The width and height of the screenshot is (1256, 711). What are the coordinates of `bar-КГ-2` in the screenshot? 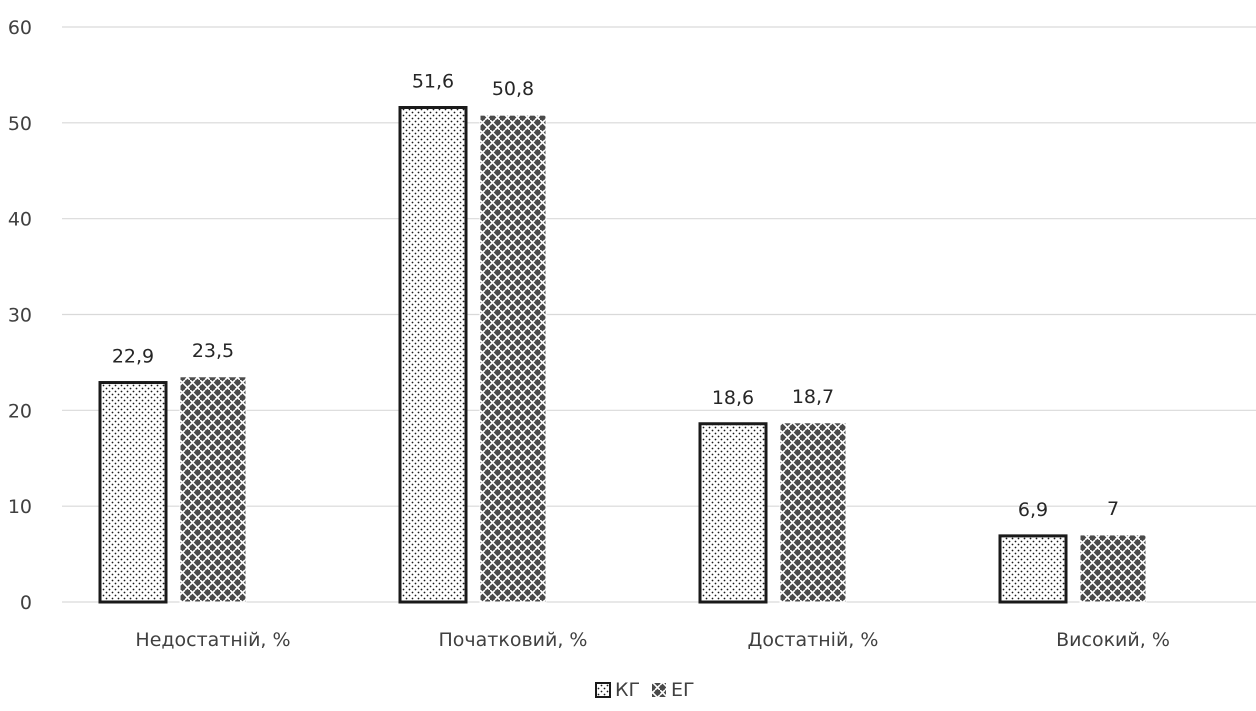 It's located at (733, 513).